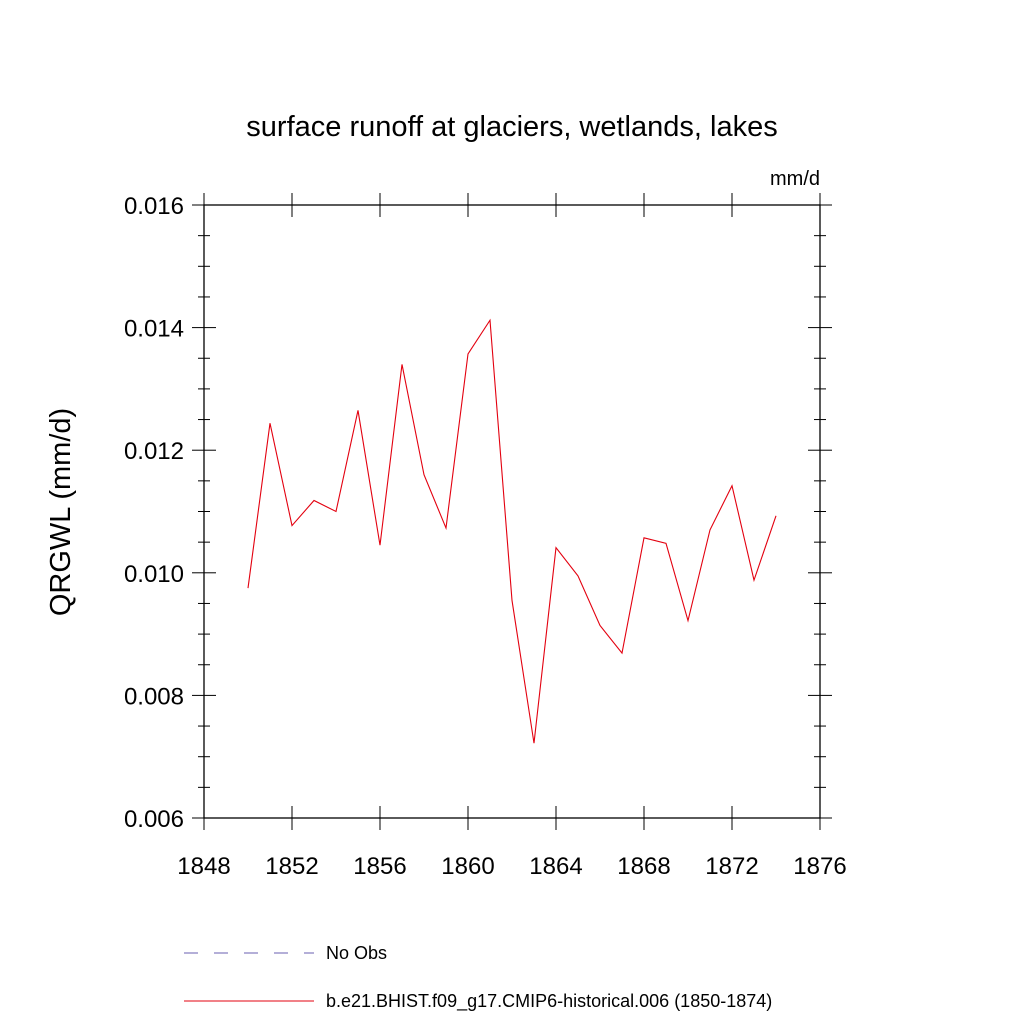 The width and height of the screenshot is (1024, 1024). I want to click on y-tick-label: 0.016, so click(154, 206).